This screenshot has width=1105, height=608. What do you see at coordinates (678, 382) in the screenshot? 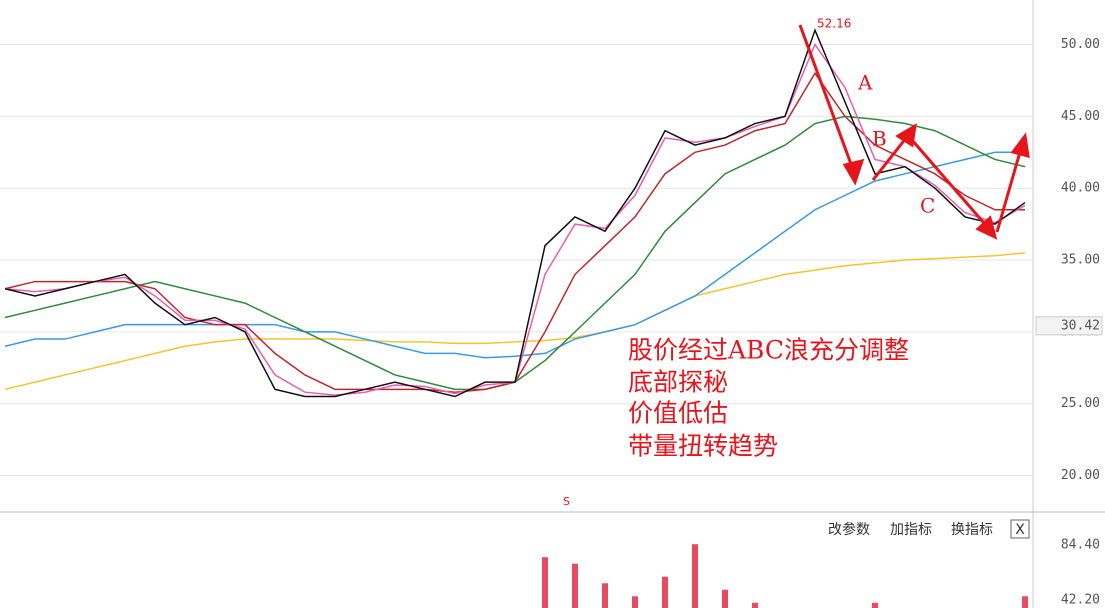
I see `note-line: 底部探秘` at bounding box center [678, 382].